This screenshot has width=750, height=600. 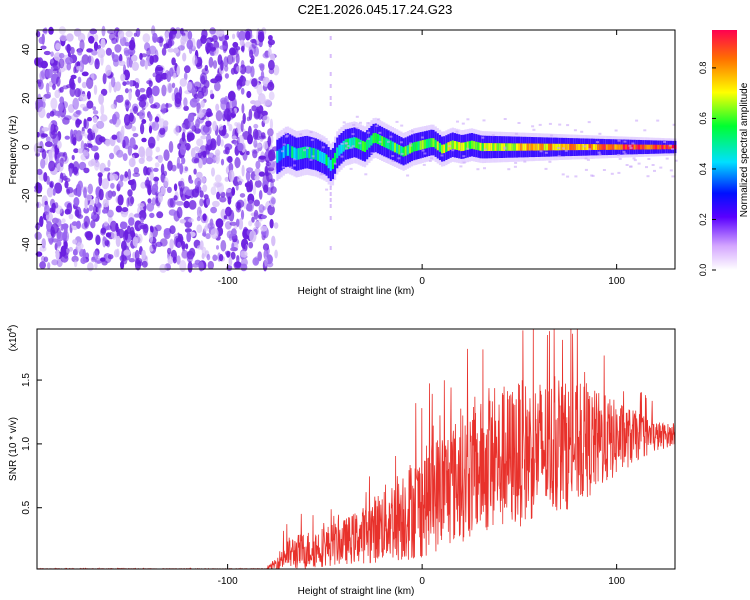 What do you see at coordinates (26, 507) in the screenshot?
I see `snr-y-tick-label: 0.5` at bounding box center [26, 507].